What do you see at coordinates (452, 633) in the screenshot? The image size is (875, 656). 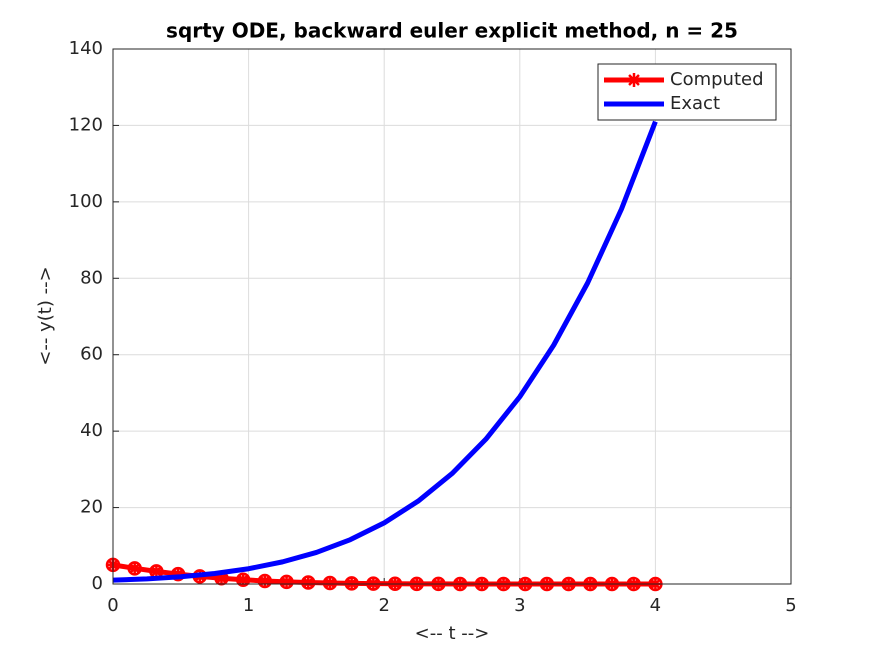 I see `x-axis-label: <-- t -->` at bounding box center [452, 633].